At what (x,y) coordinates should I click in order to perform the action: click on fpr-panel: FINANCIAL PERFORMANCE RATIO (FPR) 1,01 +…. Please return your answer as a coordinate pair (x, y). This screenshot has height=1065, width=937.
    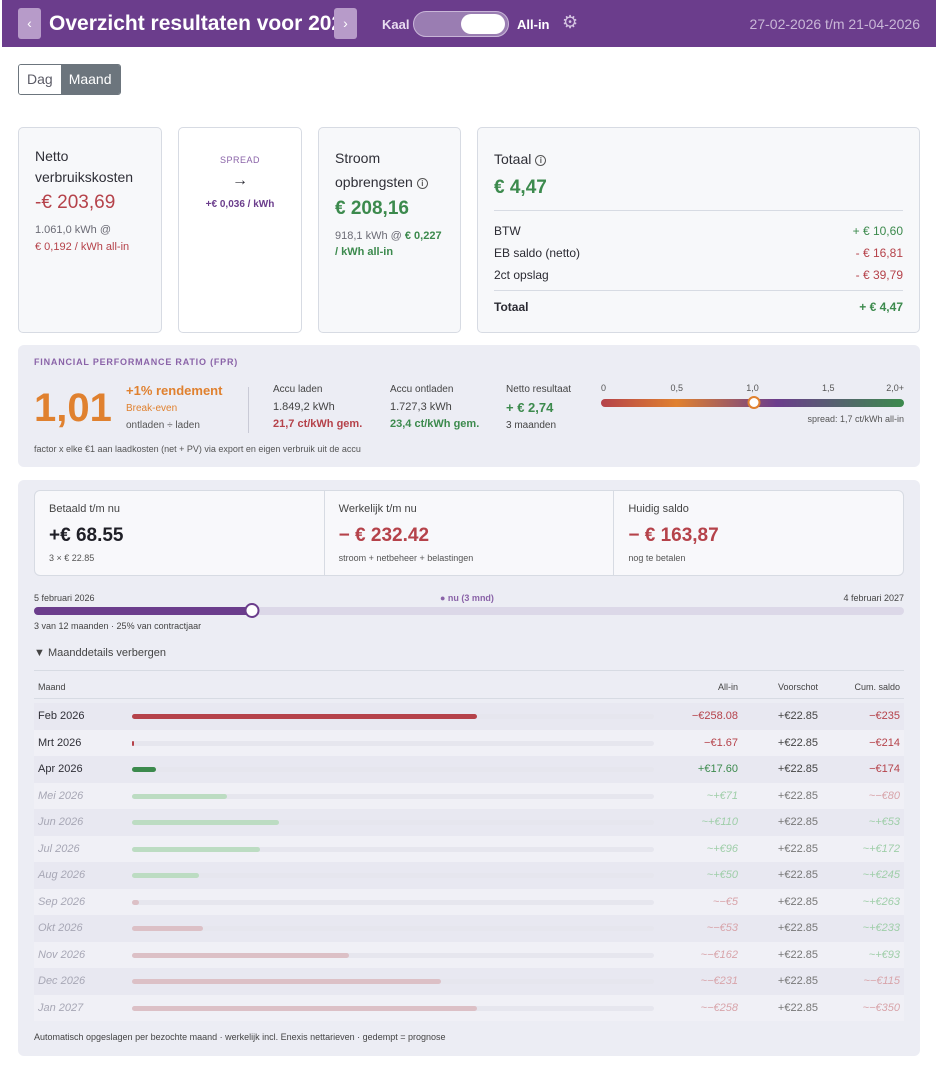
    Looking at the image, I should click on (469, 406).